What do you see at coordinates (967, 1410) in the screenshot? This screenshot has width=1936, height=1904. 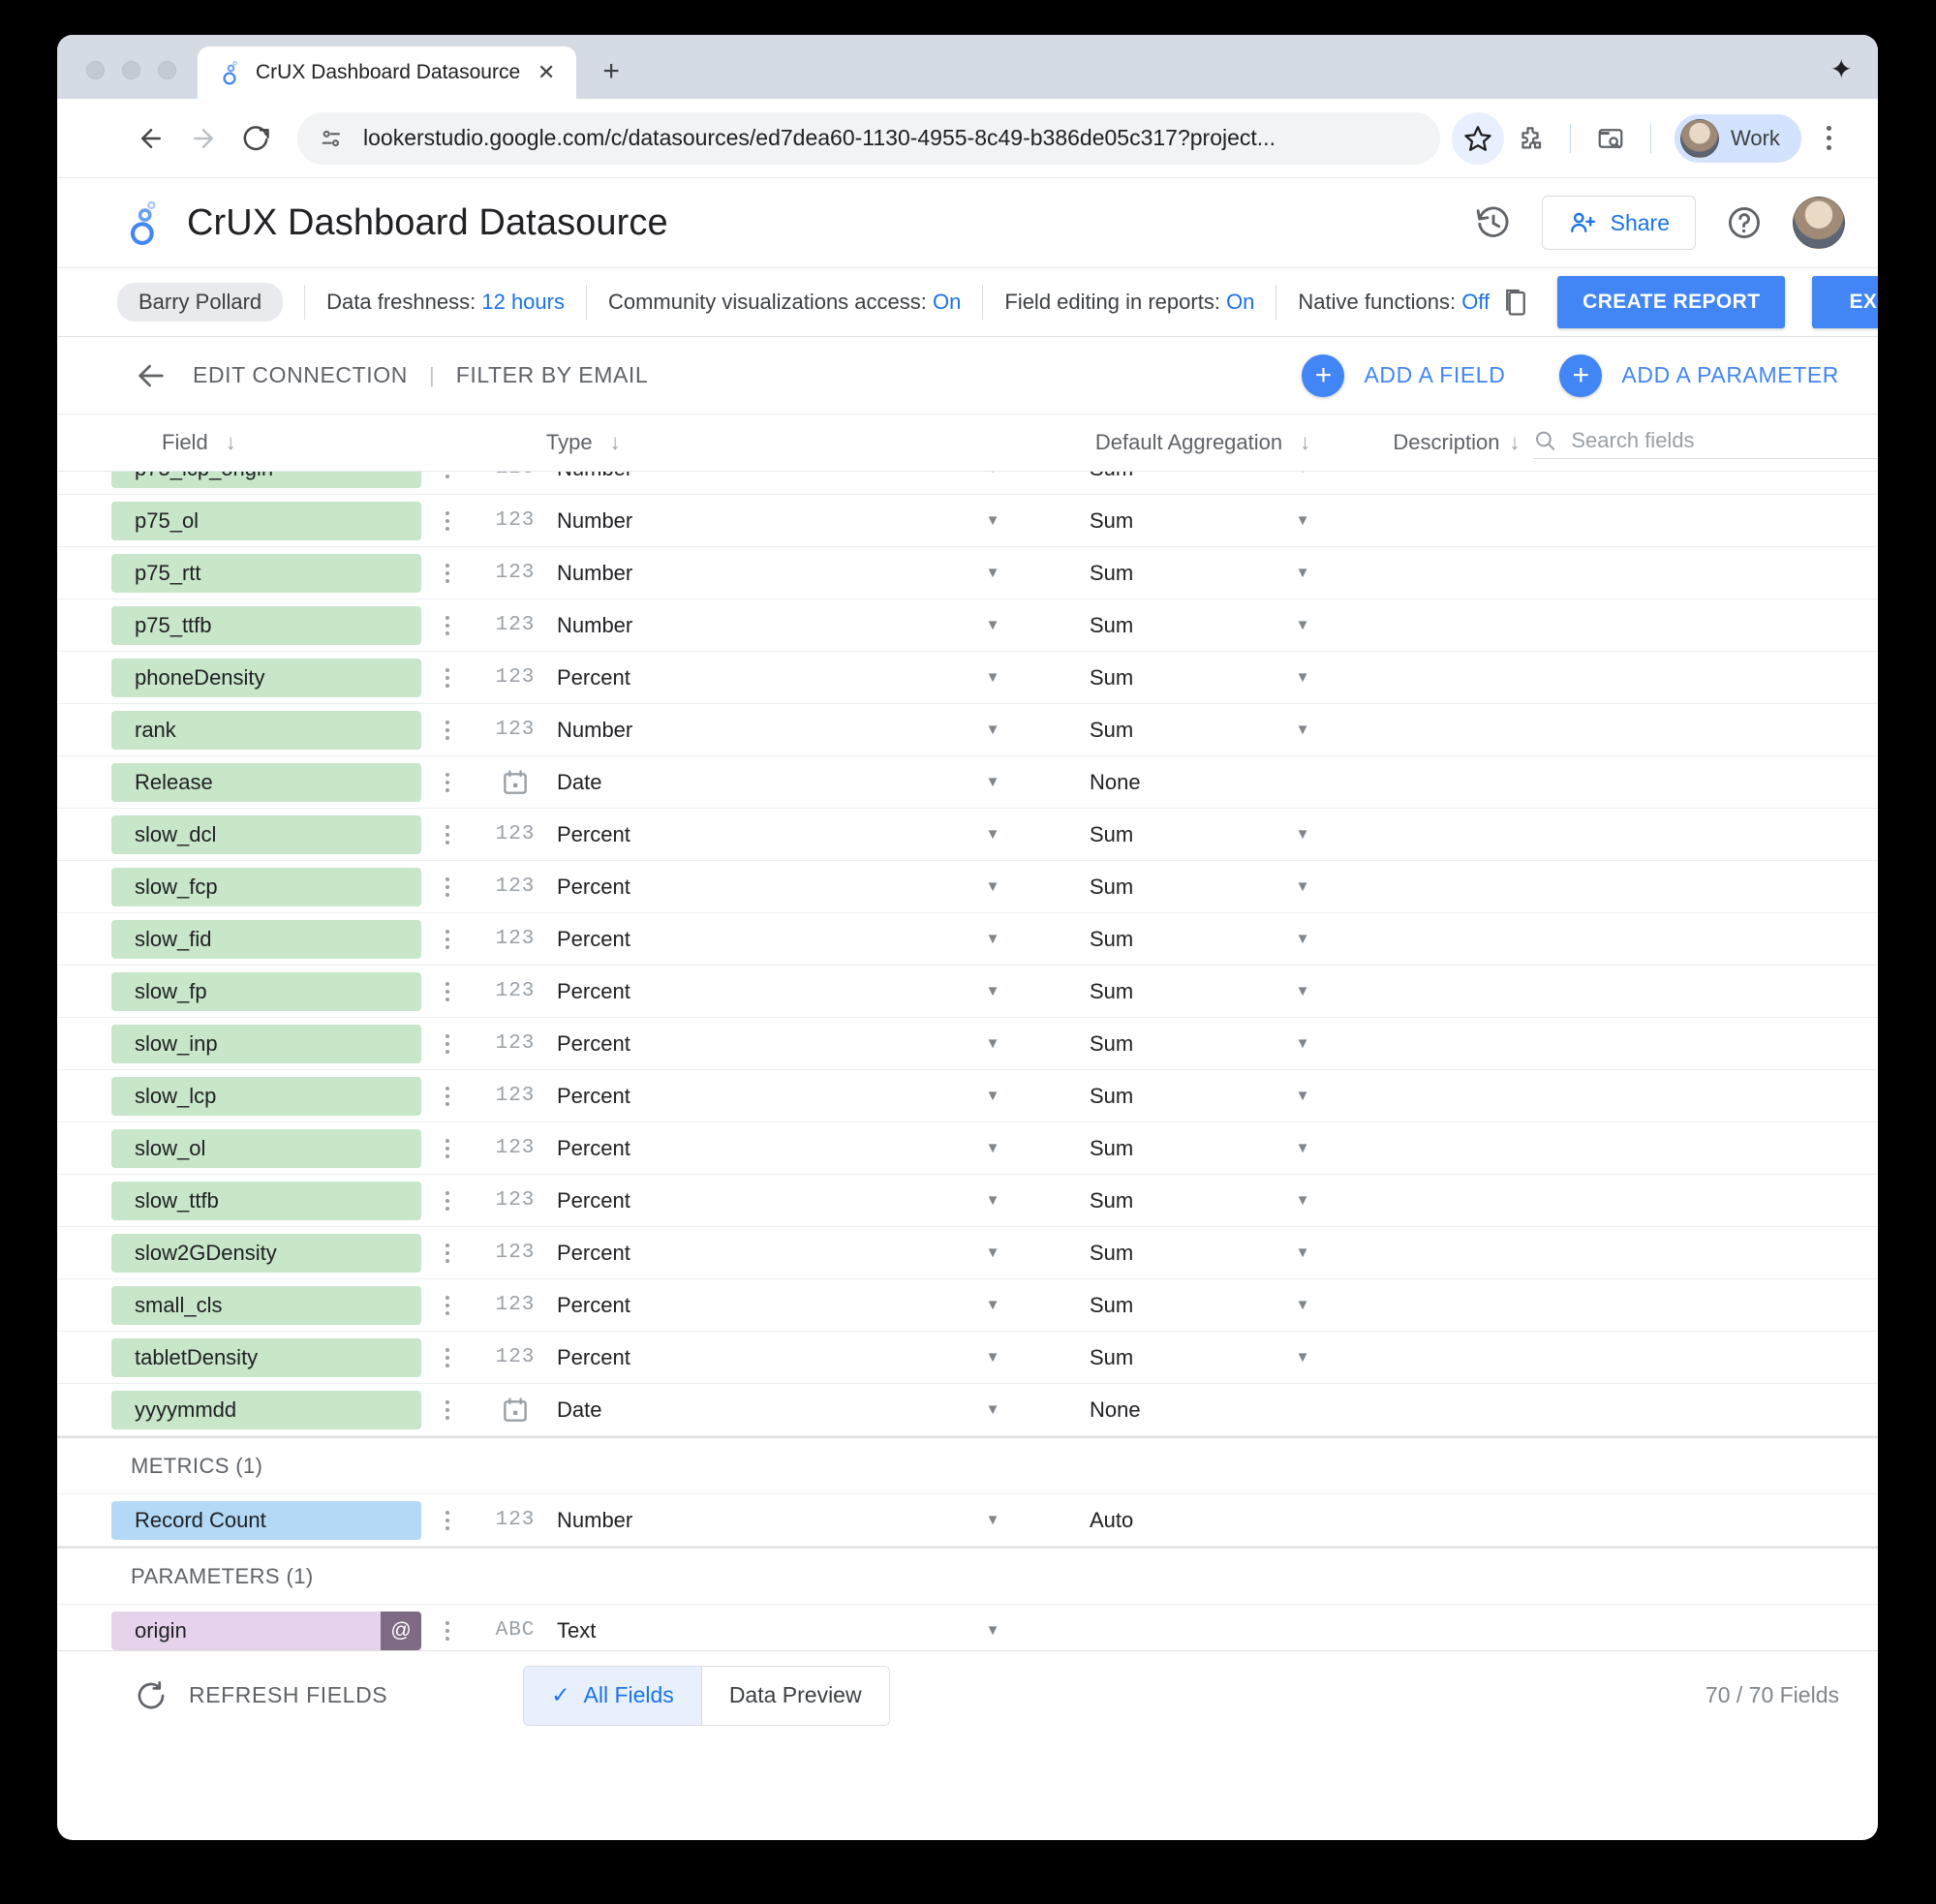 I see `table-row: yyyymmdd Date ▼ None` at bounding box center [967, 1410].